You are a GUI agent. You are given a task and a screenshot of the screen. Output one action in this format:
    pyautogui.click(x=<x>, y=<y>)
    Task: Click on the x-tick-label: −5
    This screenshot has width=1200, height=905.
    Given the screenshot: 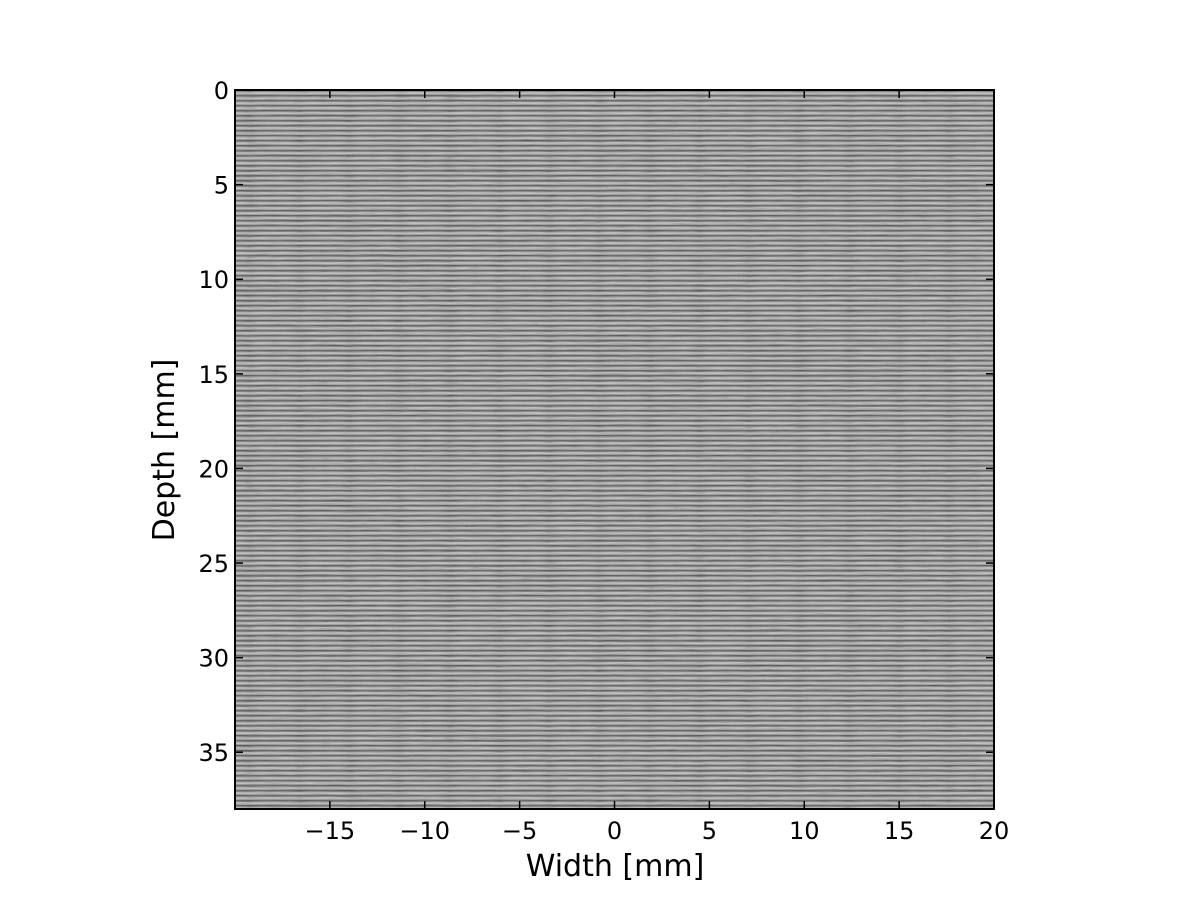 What is the action you would take?
    pyautogui.click(x=519, y=831)
    